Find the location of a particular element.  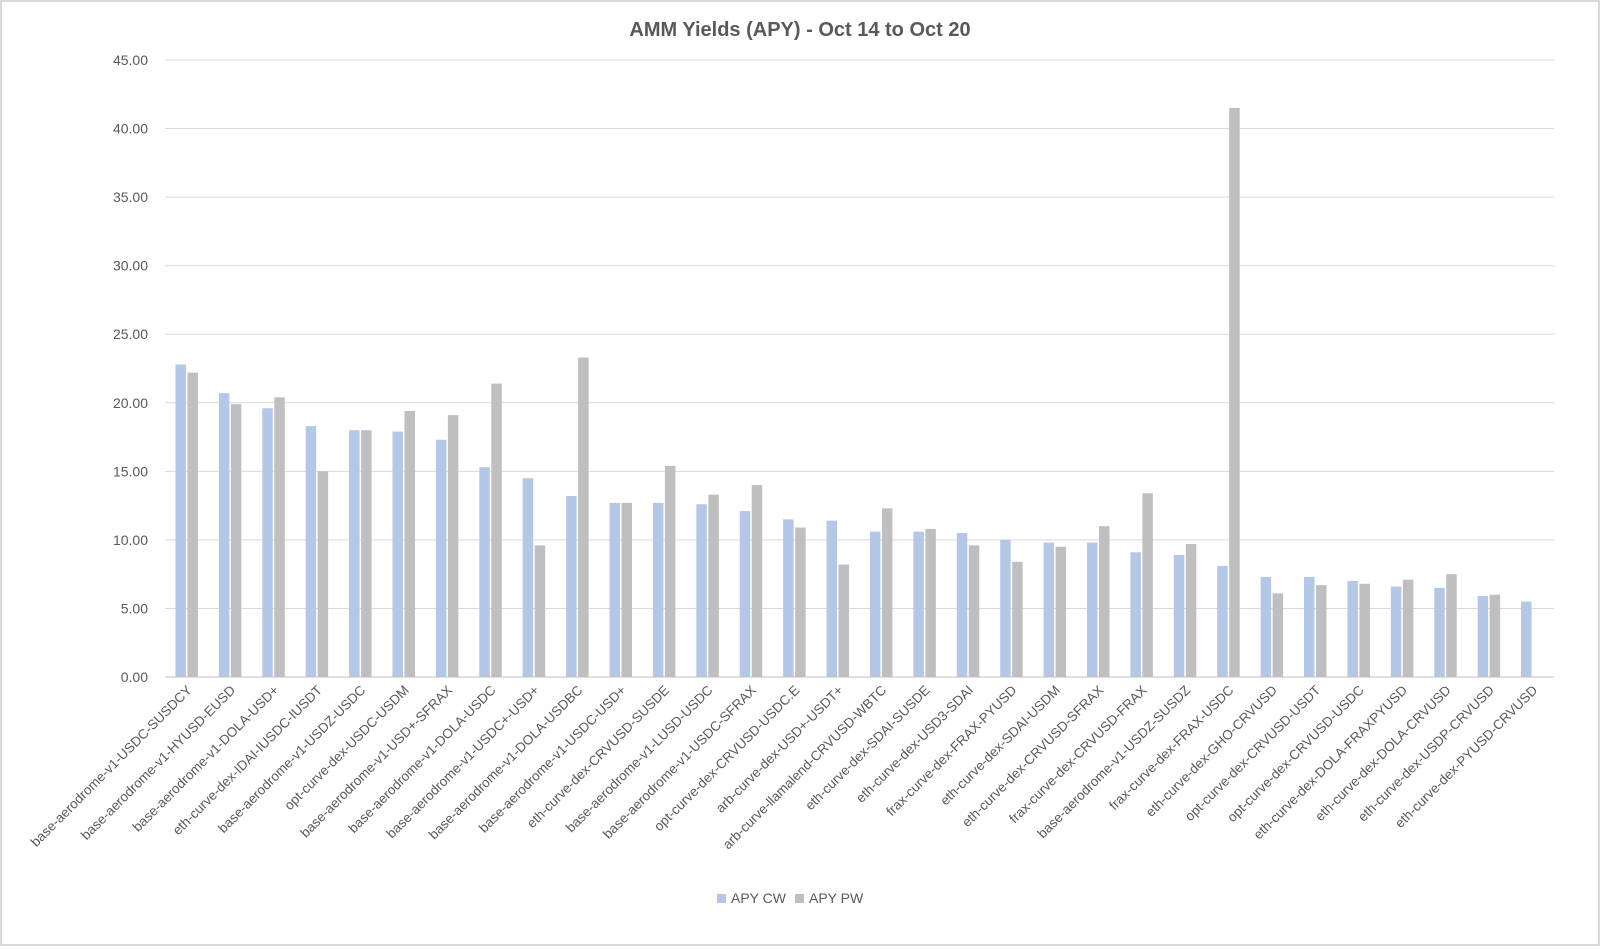

y-tick-label: 40.00 is located at coordinates (130, 129).